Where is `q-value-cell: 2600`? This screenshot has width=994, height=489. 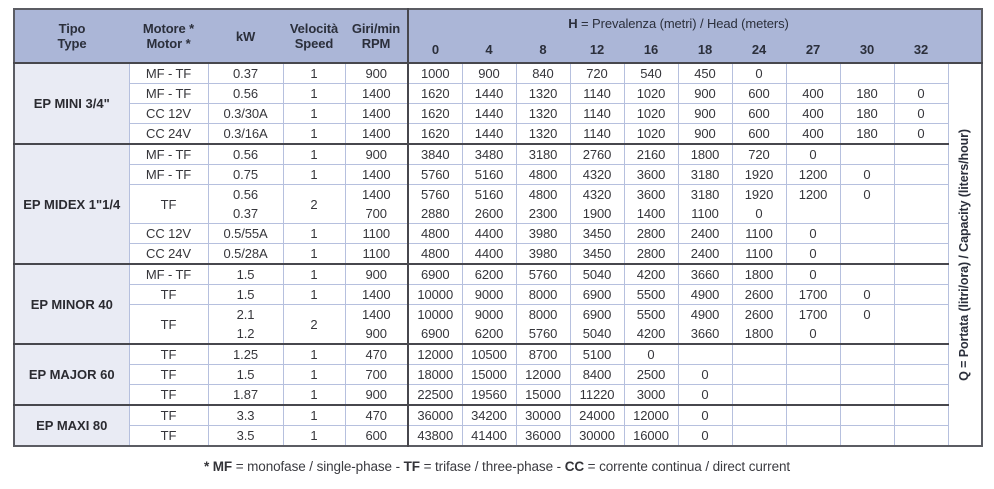
q-value-cell: 2600 is located at coordinates (758, 314).